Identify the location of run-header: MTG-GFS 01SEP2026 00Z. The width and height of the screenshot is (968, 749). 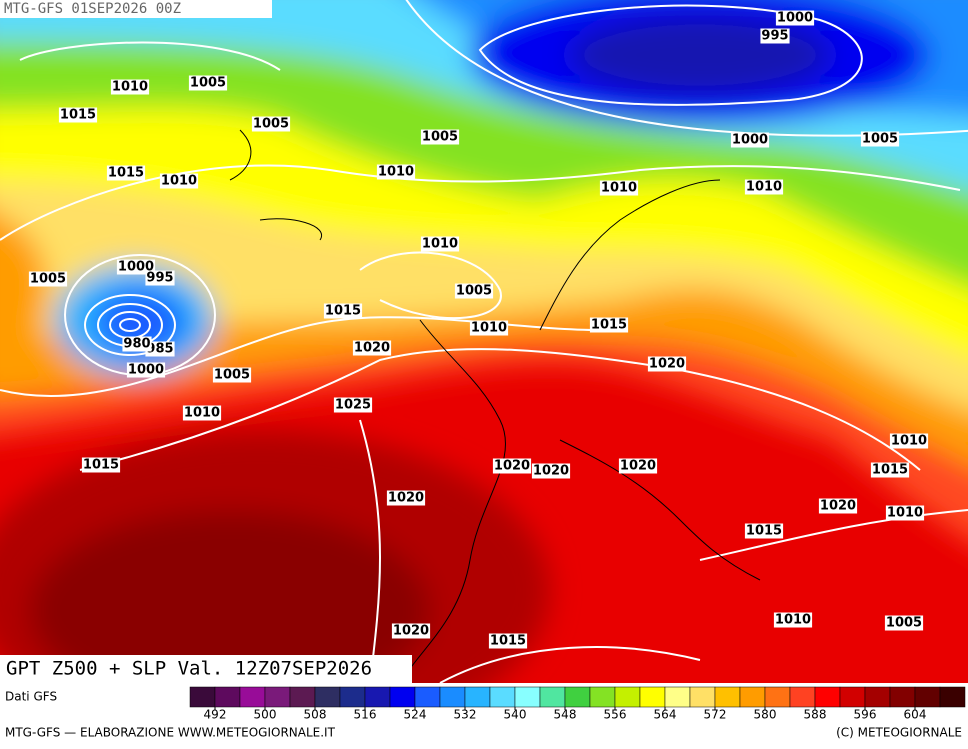
(92, 9).